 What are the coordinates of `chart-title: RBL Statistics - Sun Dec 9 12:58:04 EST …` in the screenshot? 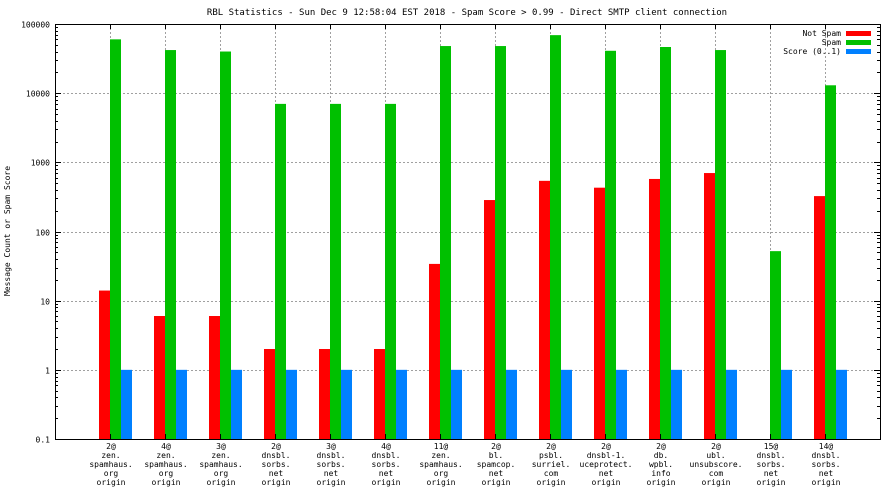 It's located at (467, 13).